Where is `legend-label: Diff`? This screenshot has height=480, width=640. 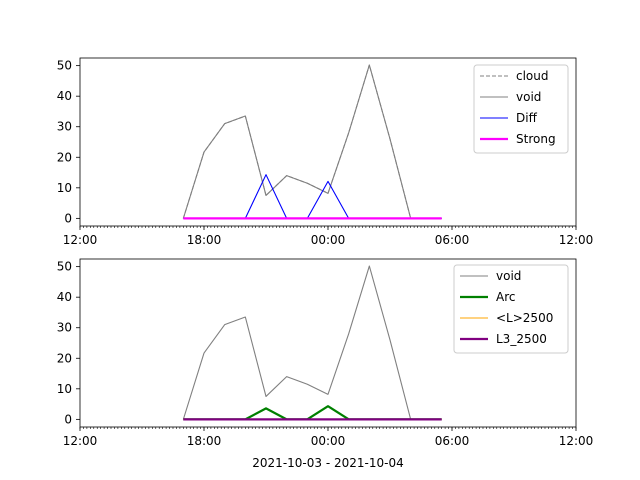 legend-label: Diff is located at coordinates (527, 118).